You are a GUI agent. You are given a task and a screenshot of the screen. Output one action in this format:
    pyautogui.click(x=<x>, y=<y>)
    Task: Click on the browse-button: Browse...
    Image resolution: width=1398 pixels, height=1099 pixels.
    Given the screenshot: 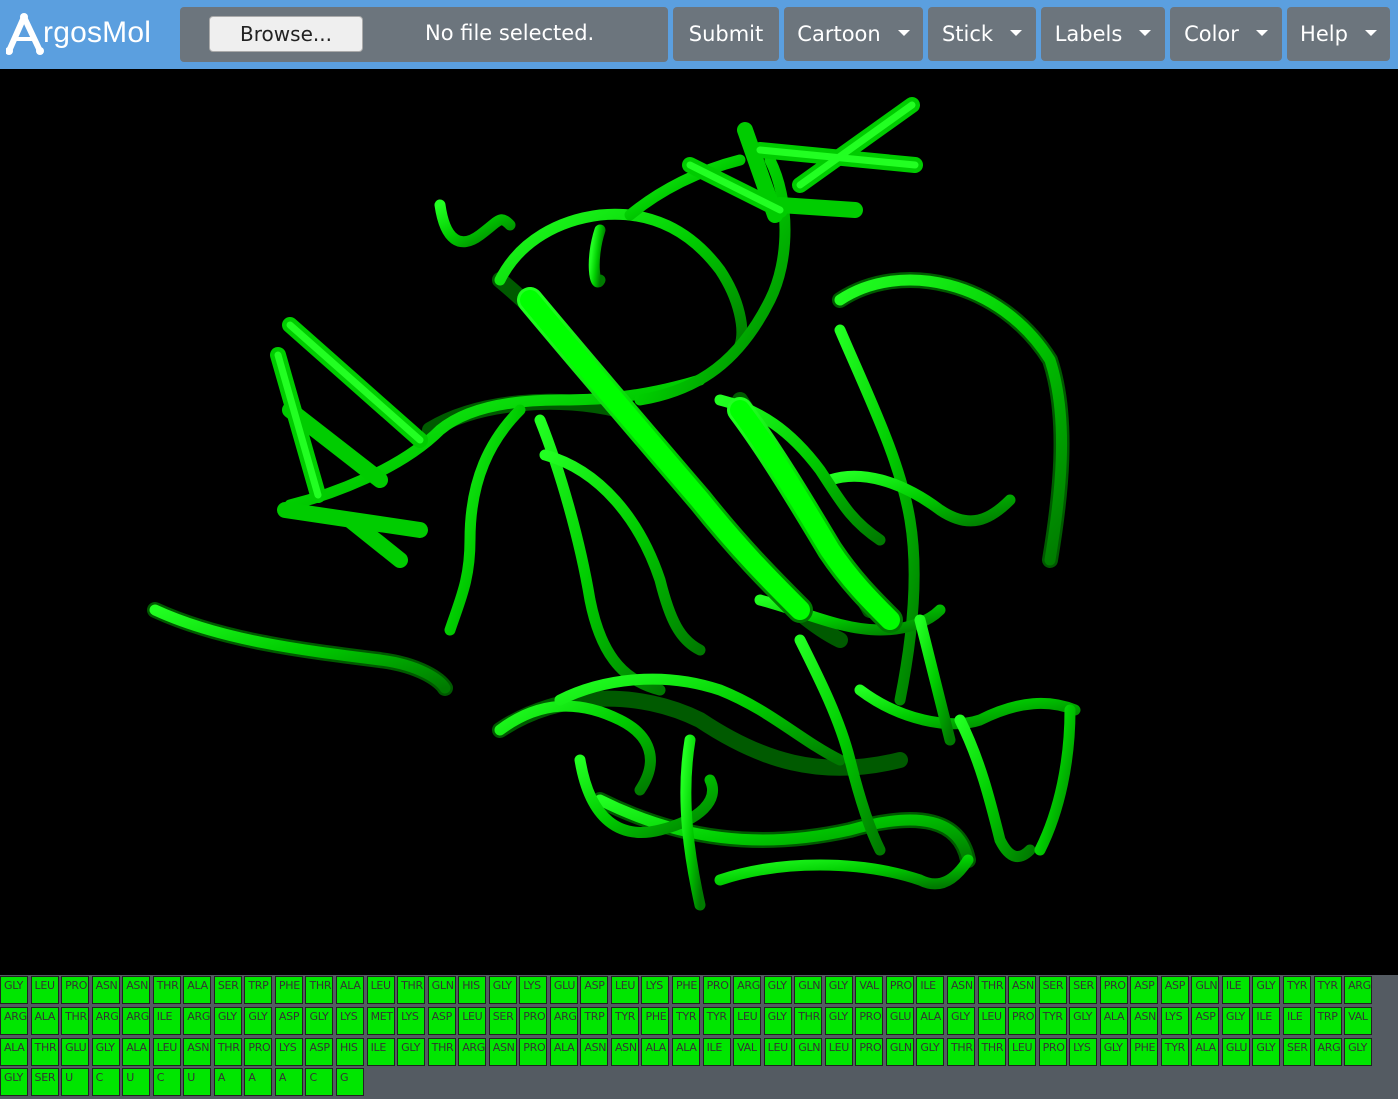 What is the action you would take?
    pyautogui.click(x=286, y=34)
    